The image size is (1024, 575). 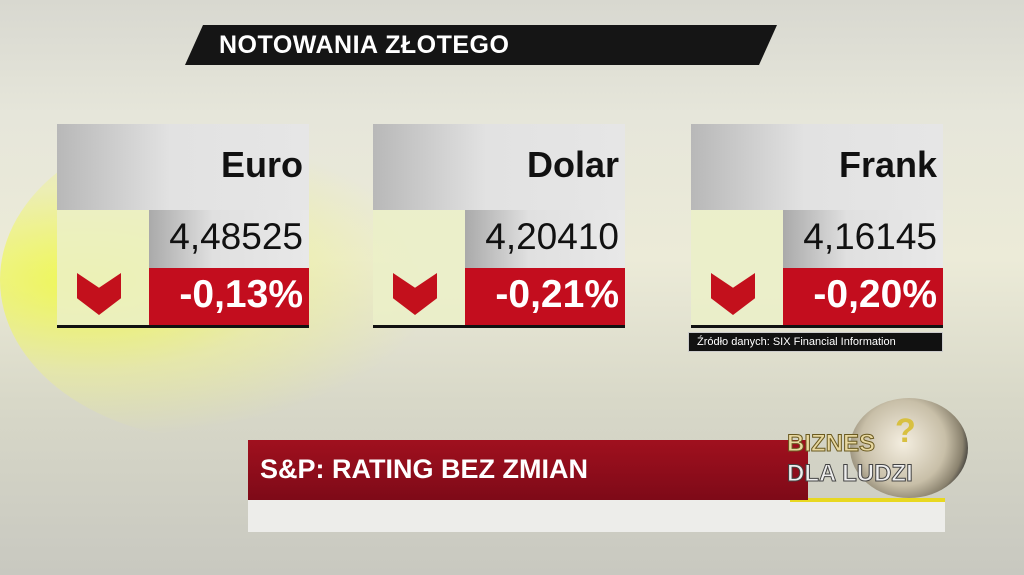 I want to click on ticker-ribbon: S&P: RATING BEZ ZMIAN, so click(x=528, y=470).